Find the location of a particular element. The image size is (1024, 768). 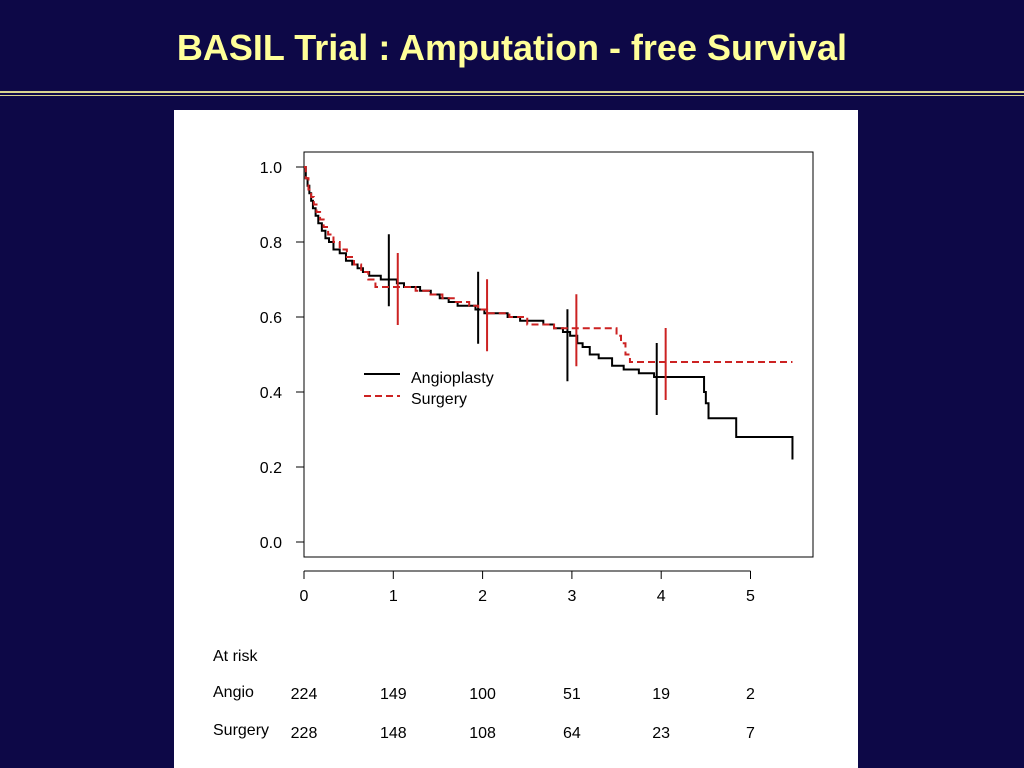

at-risk-value-surgery: 148 is located at coordinates (393, 733).